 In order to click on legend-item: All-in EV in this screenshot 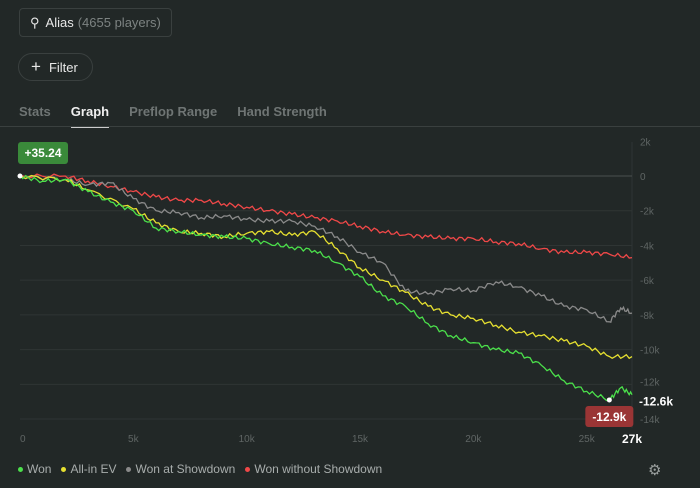, I will do `click(88, 469)`.